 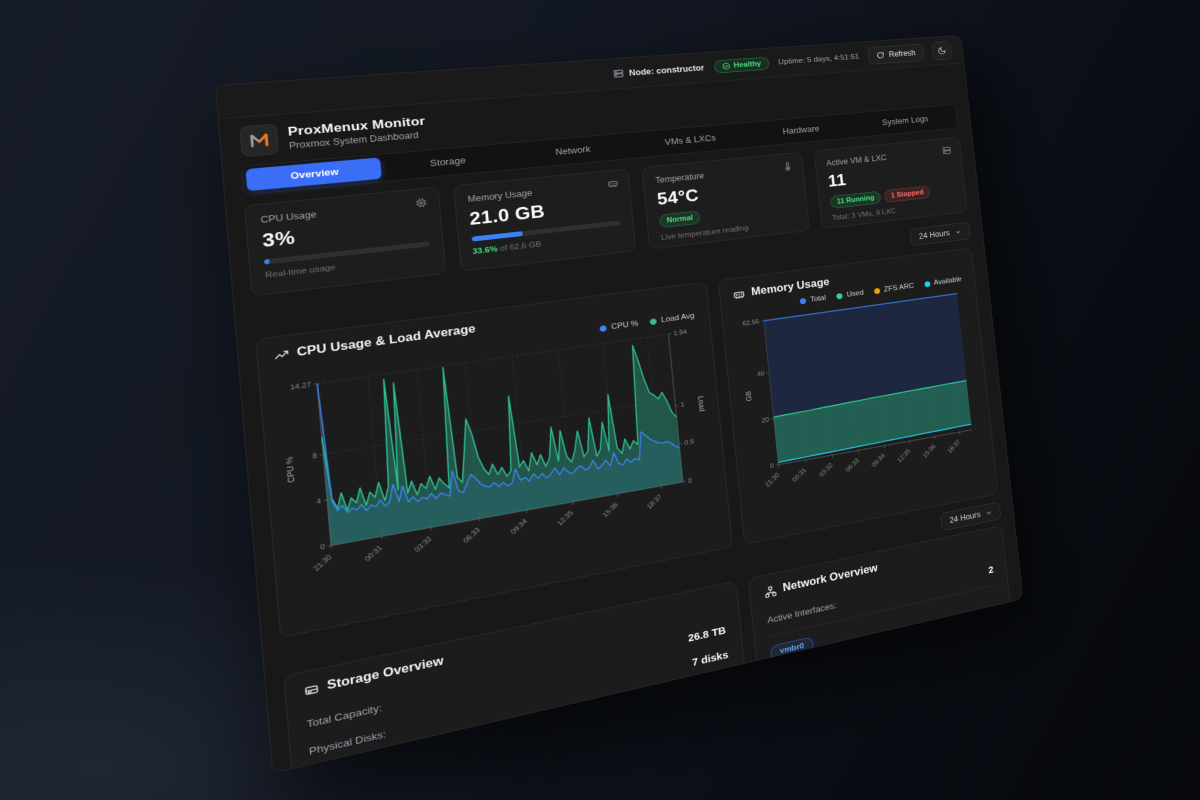 What do you see at coordinates (385, 673) in the screenshot?
I see `storage-card-title: Storage Overview` at bounding box center [385, 673].